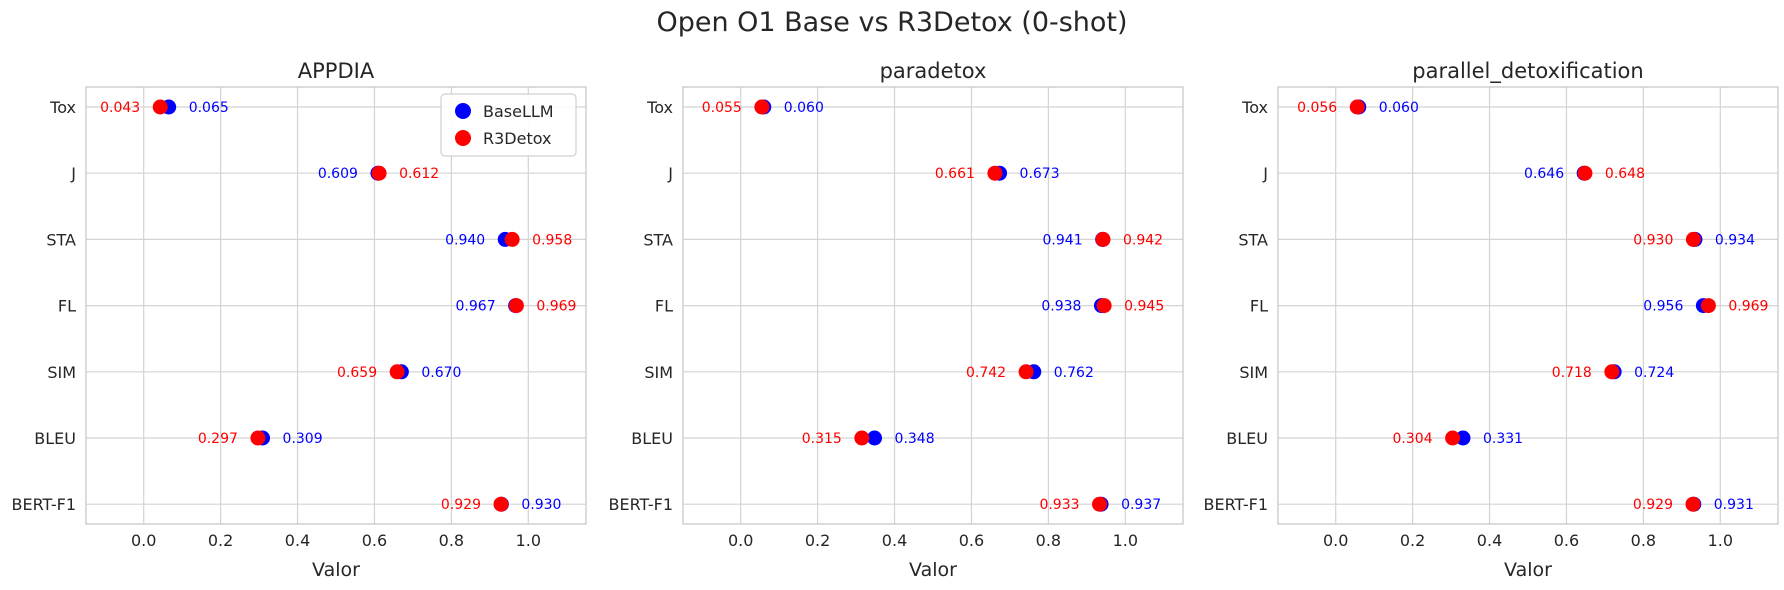 The image size is (1784, 590). I want to click on legend: BaseLLM R3Detox, so click(508, 125).